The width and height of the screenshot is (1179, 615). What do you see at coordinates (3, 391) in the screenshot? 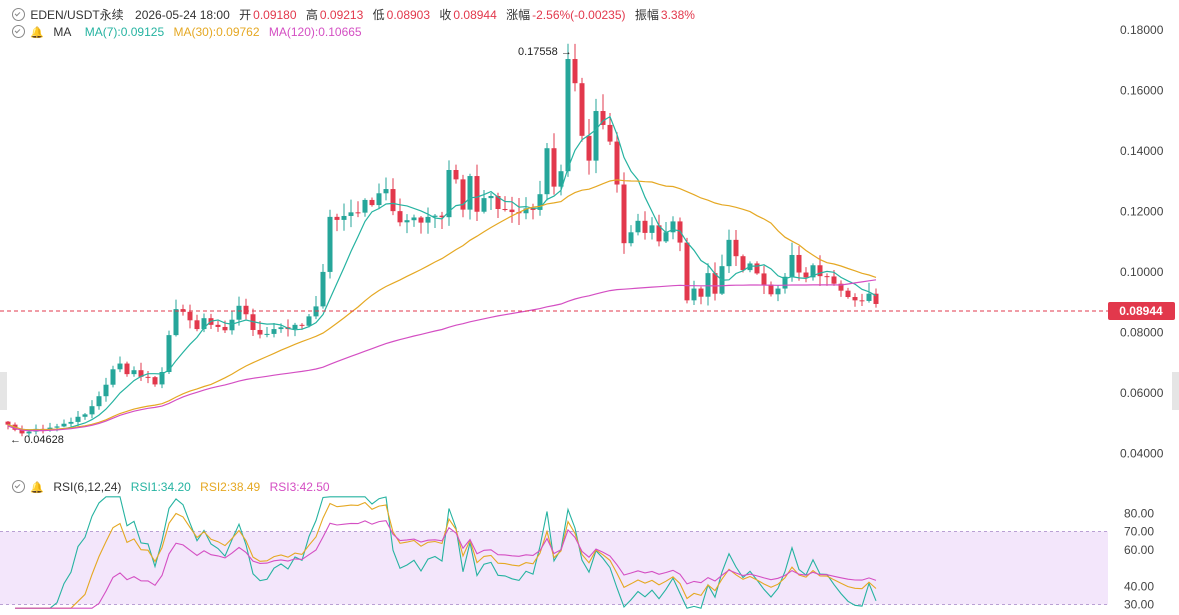
I see `left-scroll-handle` at bounding box center [3, 391].